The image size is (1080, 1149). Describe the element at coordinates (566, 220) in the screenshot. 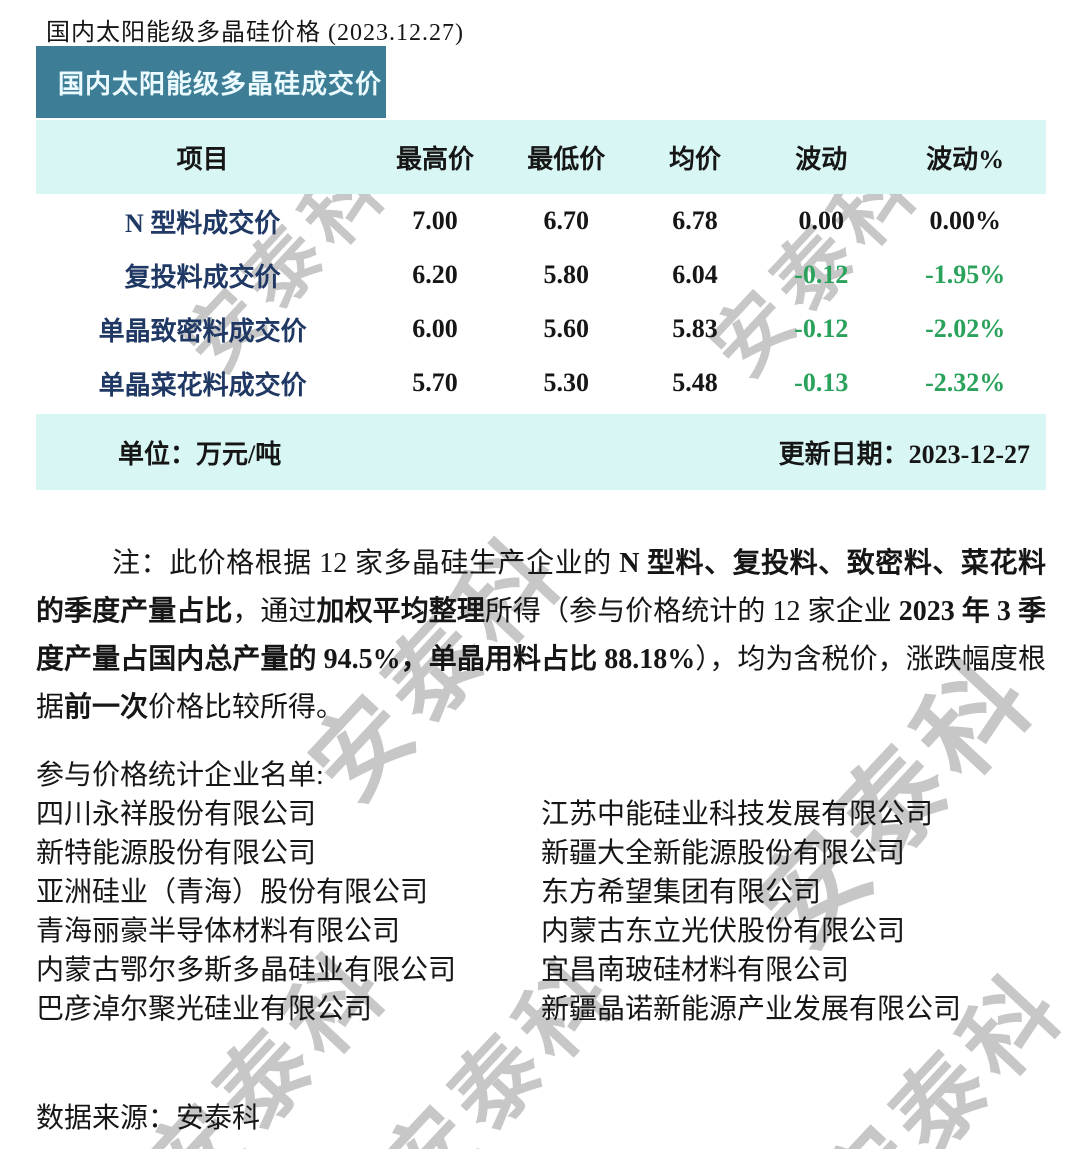

I see `row-value: 6.70` at that location.